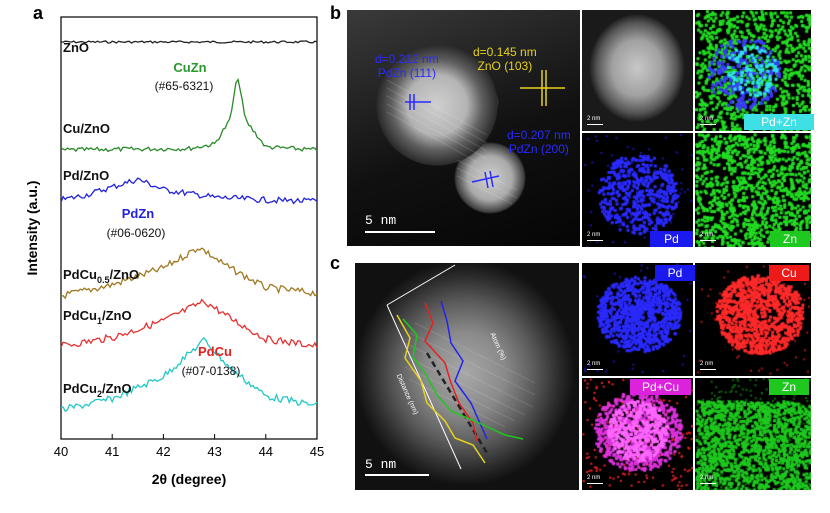  What do you see at coordinates (539, 135) in the screenshot?
I see `annotation-d-value: d=0.207 nm` at bounding box center [539, 135].